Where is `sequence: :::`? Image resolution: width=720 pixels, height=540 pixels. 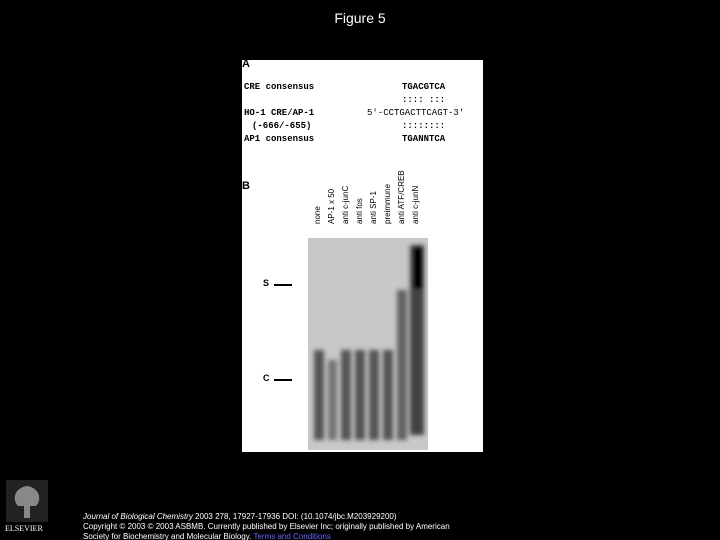 sequence: ::: is located at coordinates (424, 100).